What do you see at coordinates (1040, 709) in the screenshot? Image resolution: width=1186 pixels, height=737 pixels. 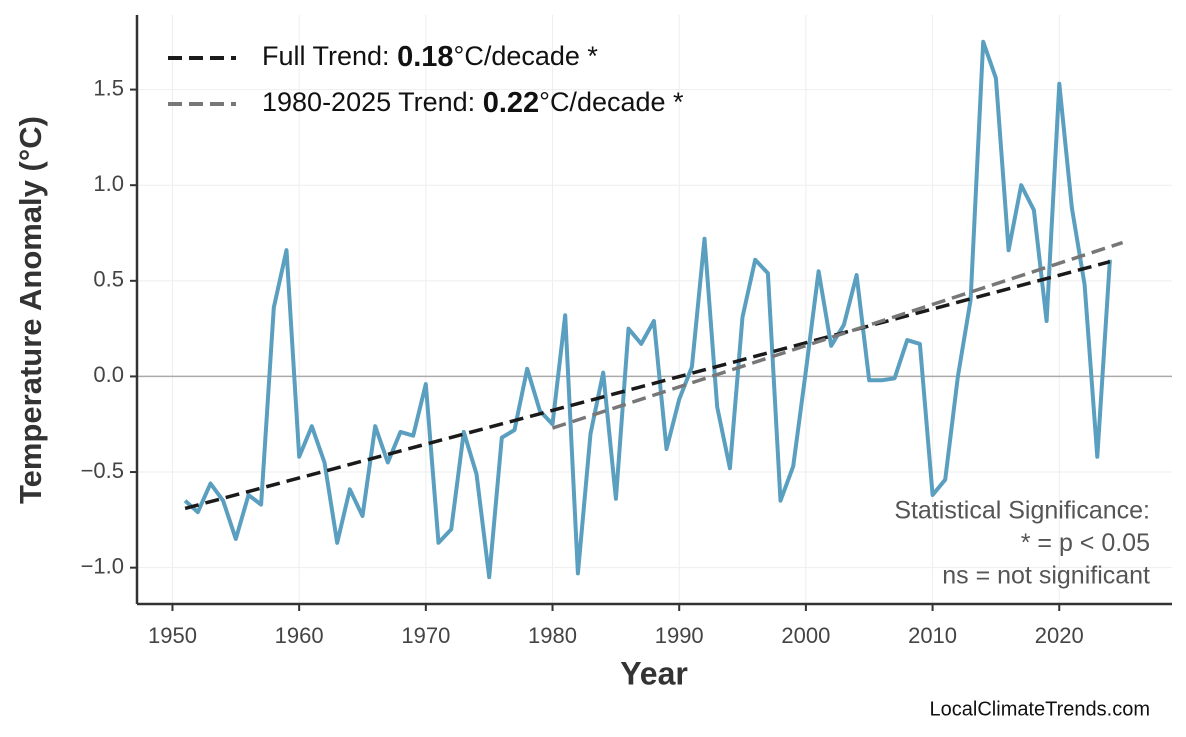 I see `source: LocalClimateTrends.com` at bounding box center [1040, 709].